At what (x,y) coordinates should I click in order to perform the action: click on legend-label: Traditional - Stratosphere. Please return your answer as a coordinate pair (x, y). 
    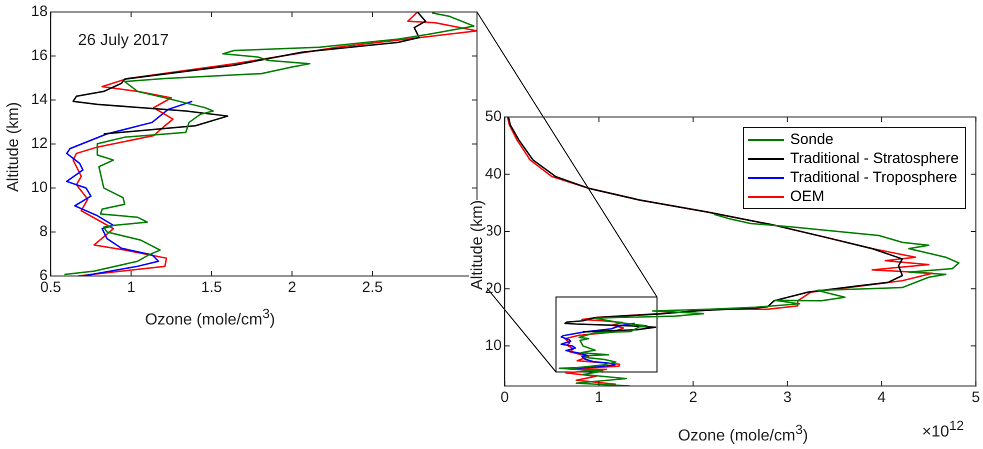
    Looking at the image, I should click on (874, 158).